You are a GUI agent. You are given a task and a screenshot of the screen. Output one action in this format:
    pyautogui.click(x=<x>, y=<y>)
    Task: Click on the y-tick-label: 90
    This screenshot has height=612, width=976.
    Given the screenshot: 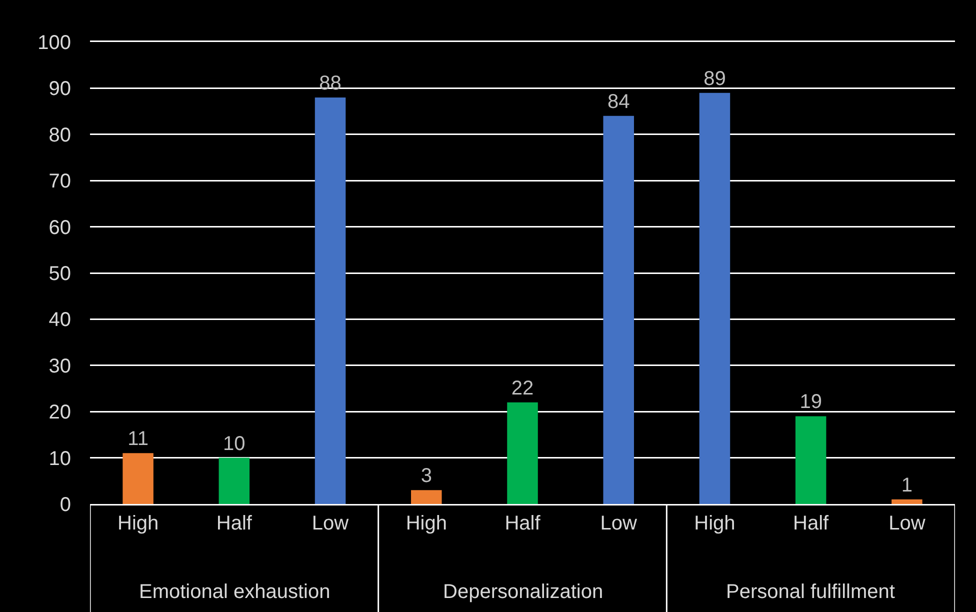 What is the action you would take?
    pyautogui.click(x=59, y=89)
    